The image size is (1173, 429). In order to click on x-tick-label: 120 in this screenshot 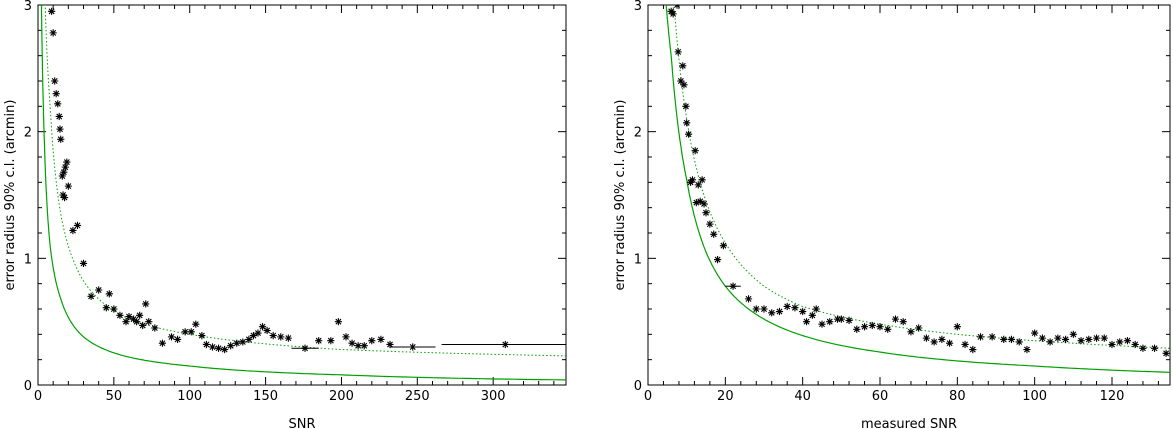, I will do `click(1112, 396)`.